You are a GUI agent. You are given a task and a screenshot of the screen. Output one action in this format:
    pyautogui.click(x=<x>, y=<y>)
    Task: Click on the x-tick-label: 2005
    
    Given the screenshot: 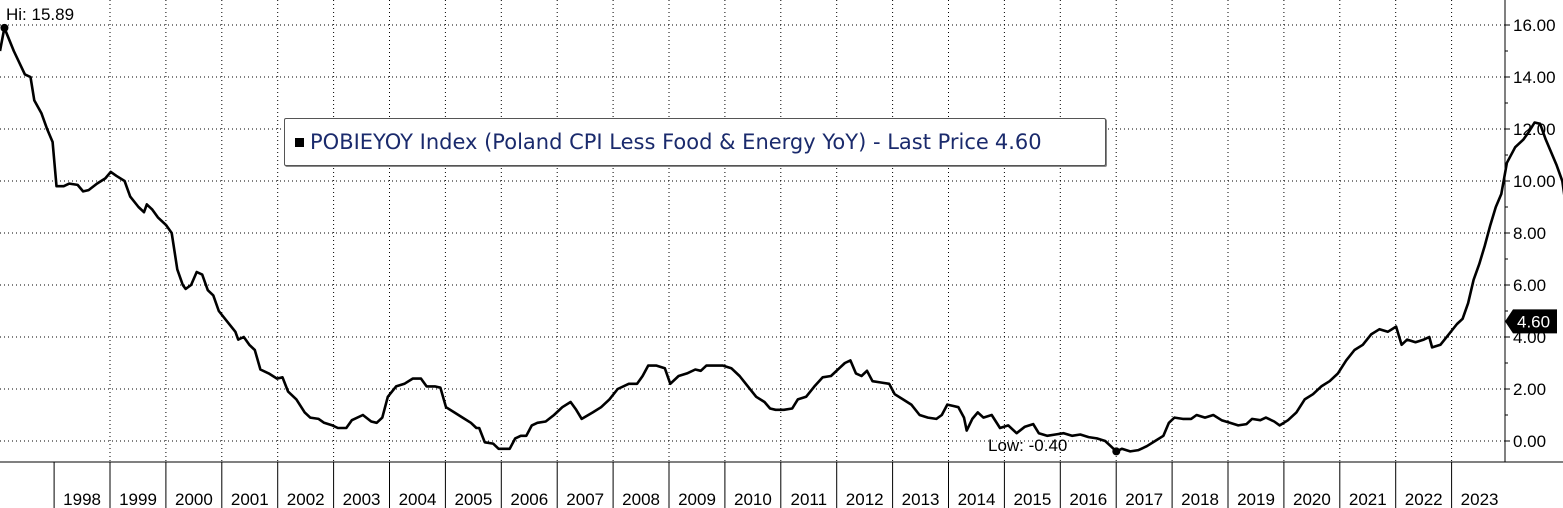 What is the action you would take?
    pyautogui.click(x=473, y=499)
    